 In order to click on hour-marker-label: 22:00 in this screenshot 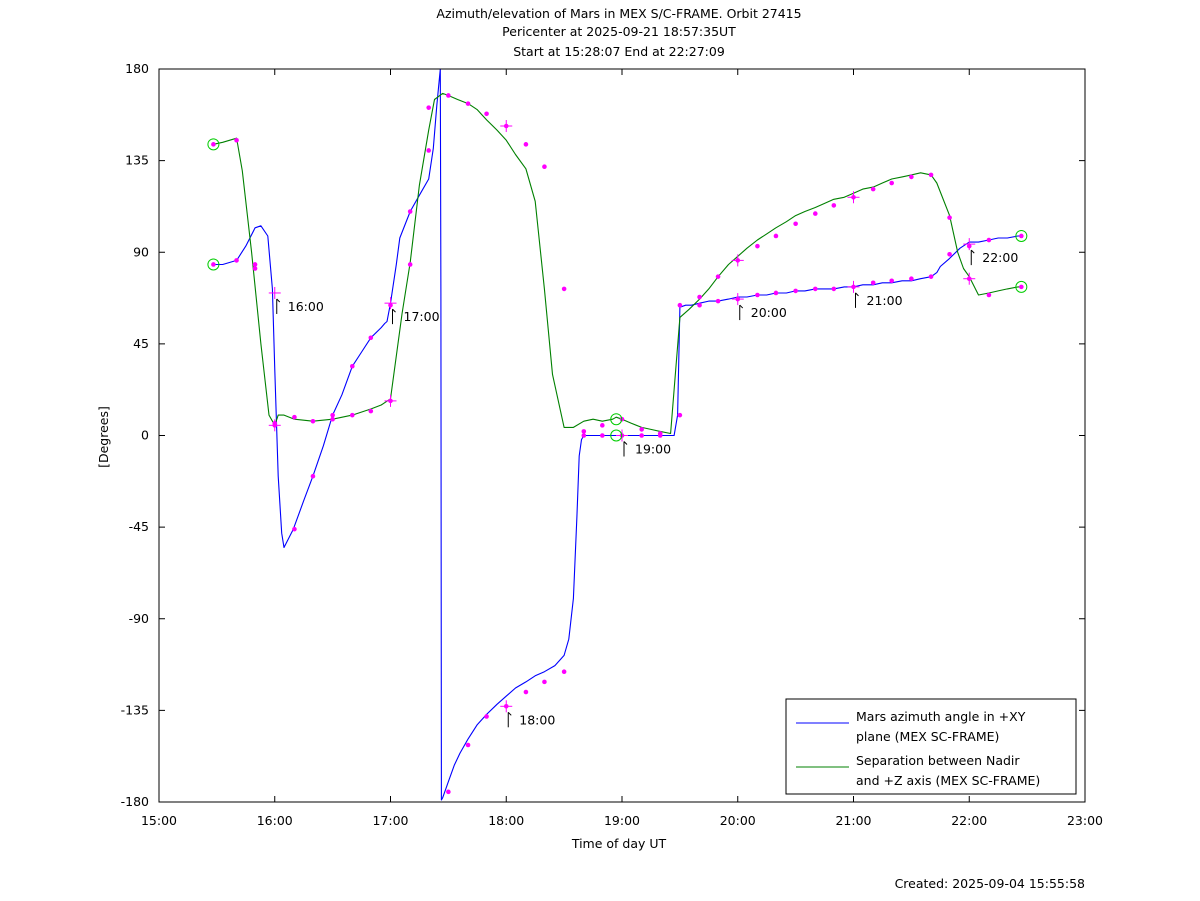, I will do `click(1000, 257)`.